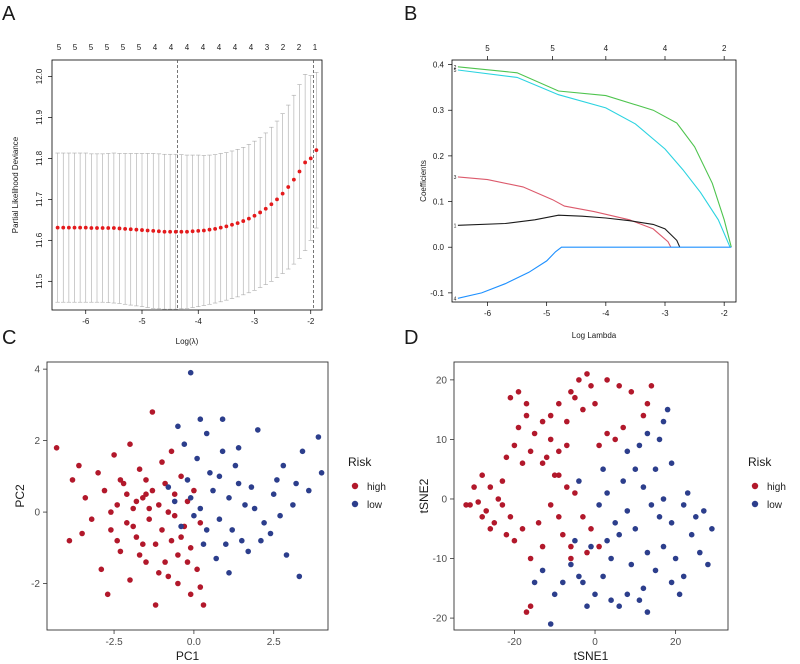 The height and width of the screenshot is (664, 800). What do you see at coordinates (267, 47) in the screenshot?
I see `top-axis-label: 3` at bounding box center [267, 47].